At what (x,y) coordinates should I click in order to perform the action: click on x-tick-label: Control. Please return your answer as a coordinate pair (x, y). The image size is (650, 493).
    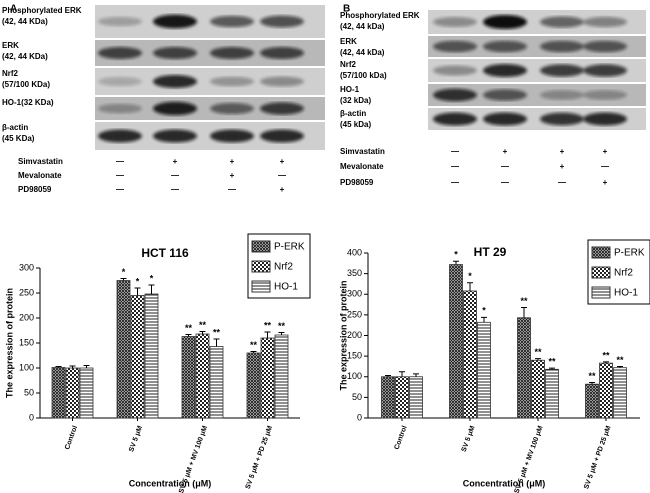
    Looking at the image, I should click on (401, 438).